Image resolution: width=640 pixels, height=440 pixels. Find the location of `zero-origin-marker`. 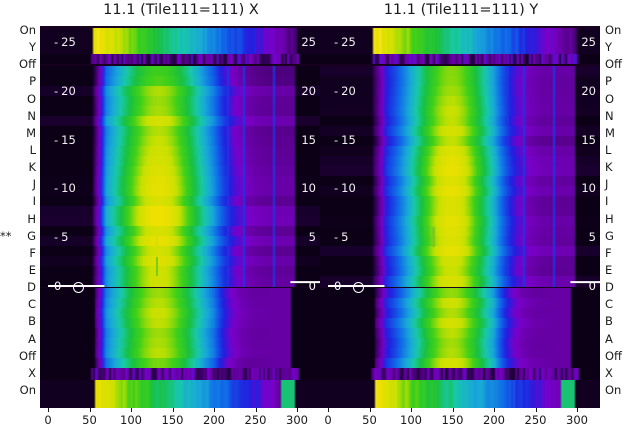

zero-origin-marker is located at coordinates (79, 287).